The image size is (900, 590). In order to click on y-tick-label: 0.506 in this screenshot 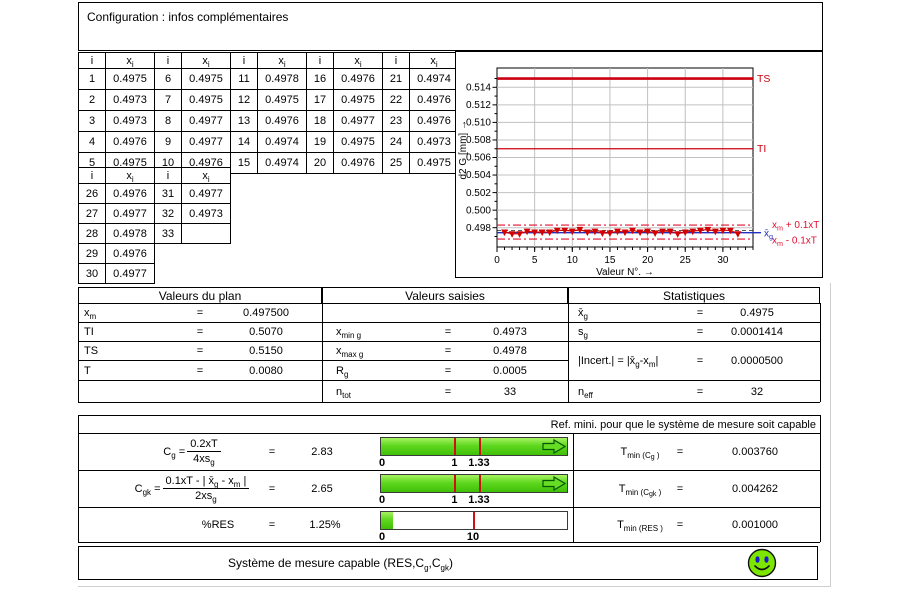, I will do `click(478, 158)`.